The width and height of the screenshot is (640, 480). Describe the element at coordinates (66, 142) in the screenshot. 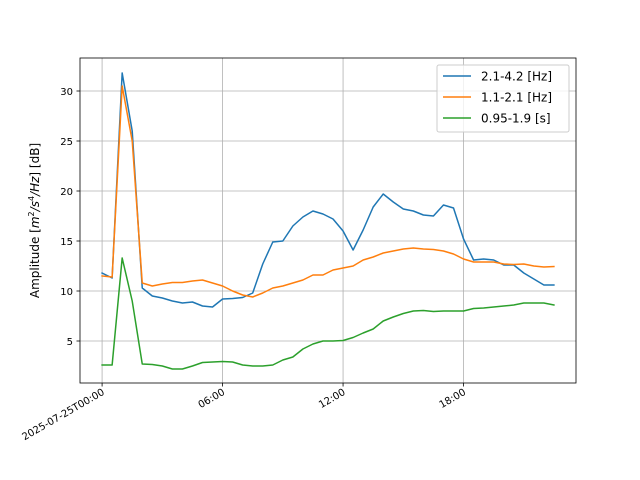

I see `y-tick-label: 25` at that location.